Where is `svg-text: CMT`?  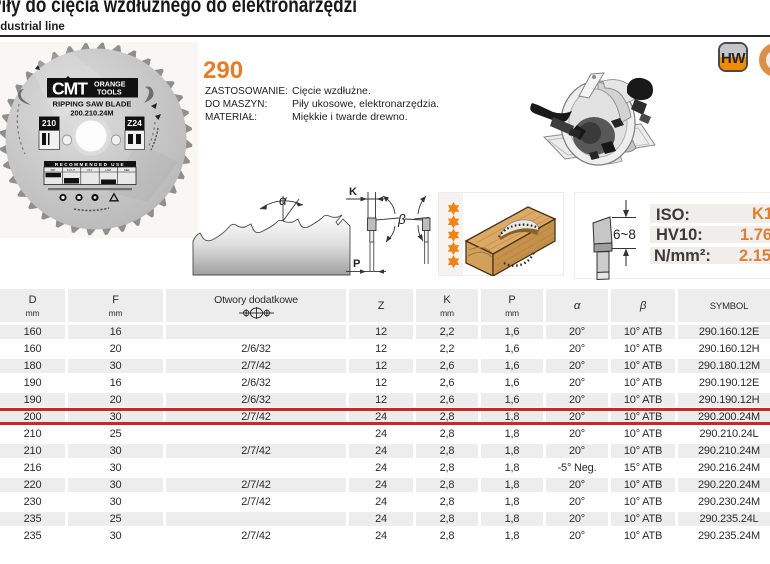 svg-text: CMT is located at coordinates (70, 89).